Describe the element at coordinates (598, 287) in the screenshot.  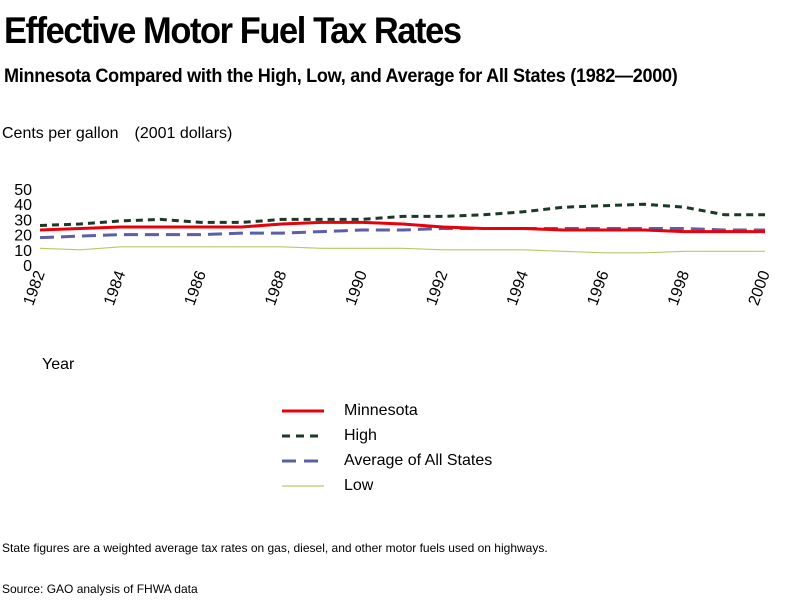
I see `x-tick-label: 1996` at that location.